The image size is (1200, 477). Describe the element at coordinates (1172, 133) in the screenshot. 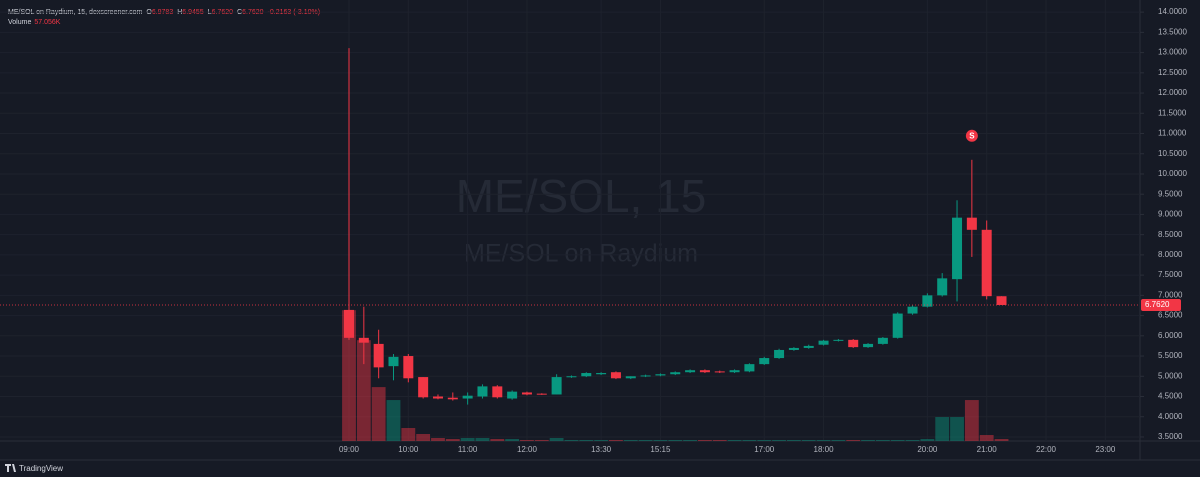

I see `y-tick-label: 11.0000` at that location.